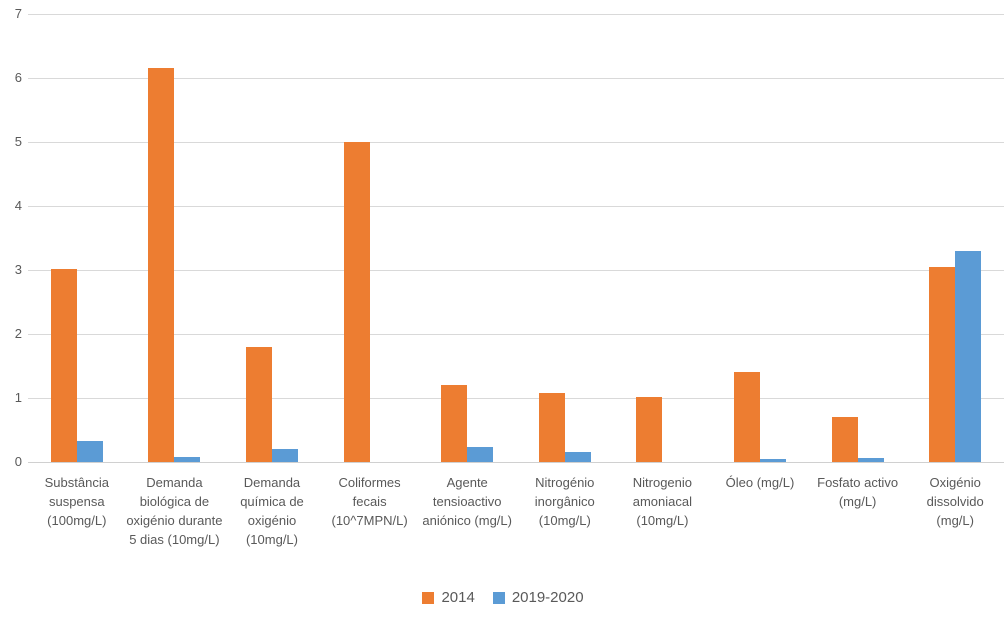 This screenshot has height=622, width=1006. Describe the element at coordinates (272, 511) in the screenshot. I see `category-label-2: Demanda química de oxigénio (10mg/L)` at that location.